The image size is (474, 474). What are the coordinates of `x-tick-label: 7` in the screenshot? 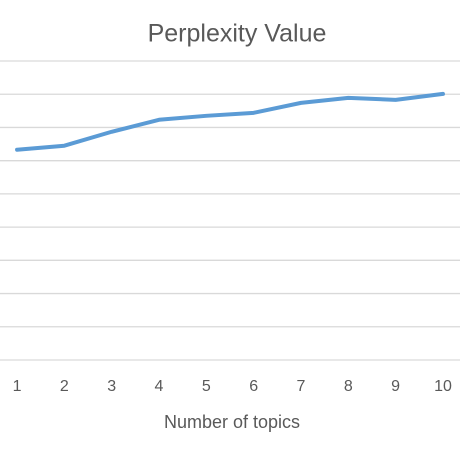 It's located at (301, 386).